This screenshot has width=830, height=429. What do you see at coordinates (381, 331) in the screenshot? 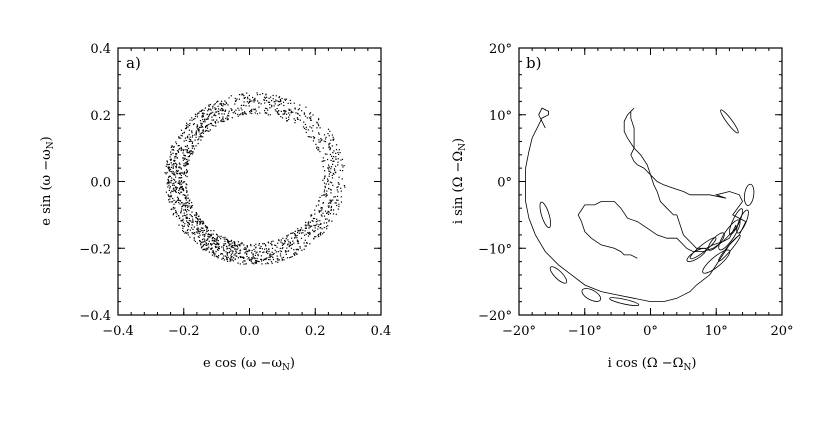
I see `a-x-tick-label: 0.4` at bounding box center [381, 331].